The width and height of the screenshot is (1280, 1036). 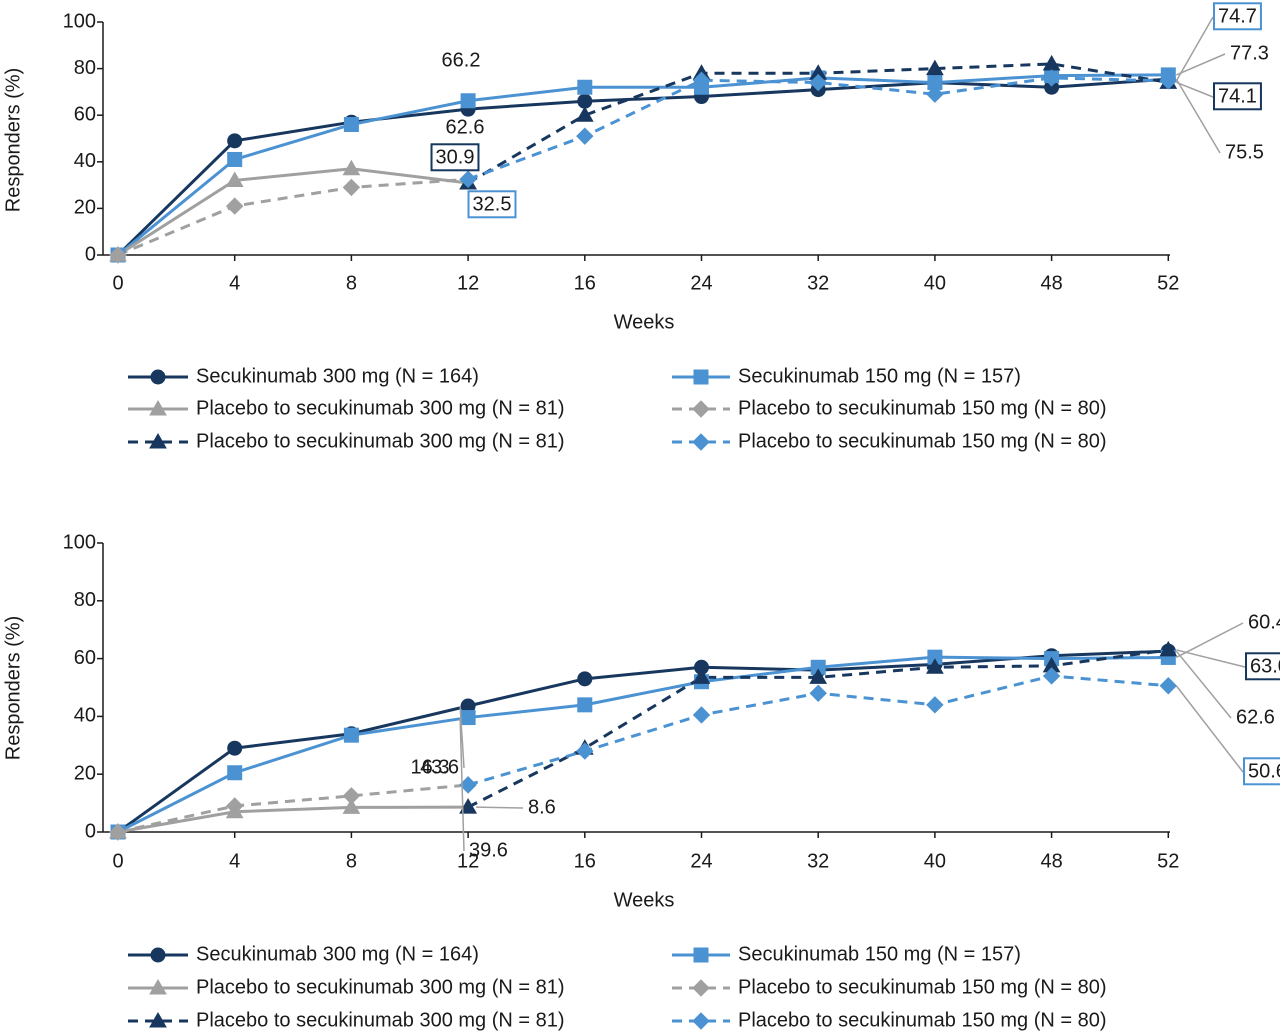 What do you see at coordinates (85, 716) in the screenshot?
I see `y-tick-label: 40` at bounding box center [85, 716].